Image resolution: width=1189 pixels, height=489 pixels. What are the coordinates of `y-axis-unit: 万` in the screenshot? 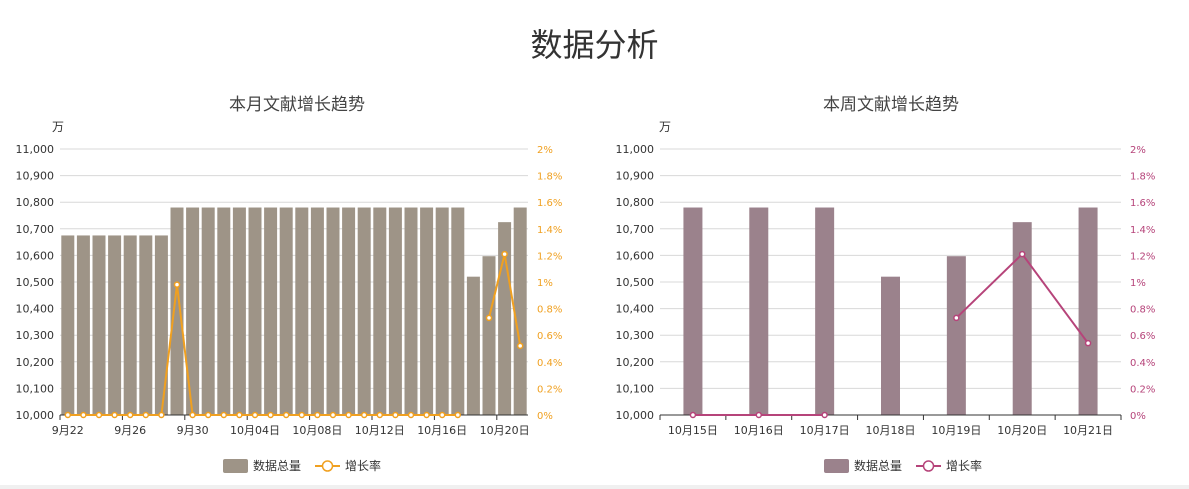 It's located at (58, 127).